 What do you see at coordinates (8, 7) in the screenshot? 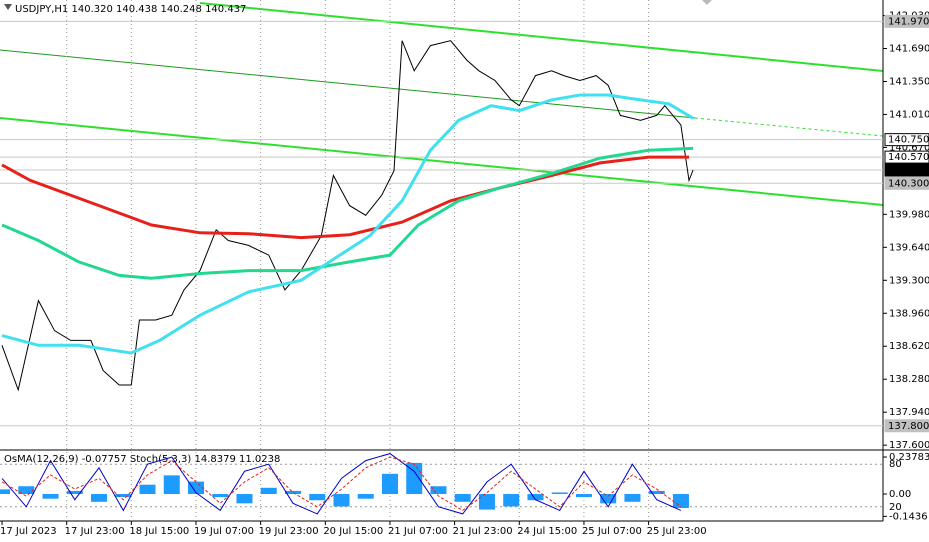
I see `menu-icon` at bounding box center [8, 7].